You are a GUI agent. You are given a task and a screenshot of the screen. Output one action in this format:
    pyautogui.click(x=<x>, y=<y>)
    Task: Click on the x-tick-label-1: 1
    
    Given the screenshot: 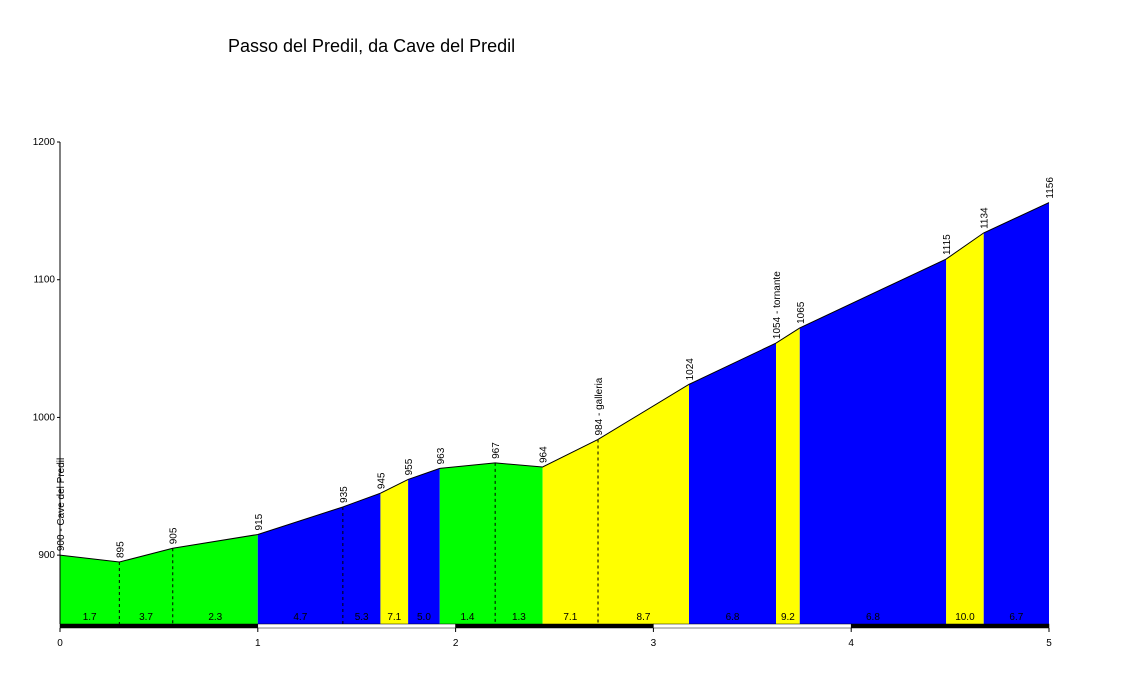 What is the action you would take?
    pyautogui.click(x=258, y=643)
    